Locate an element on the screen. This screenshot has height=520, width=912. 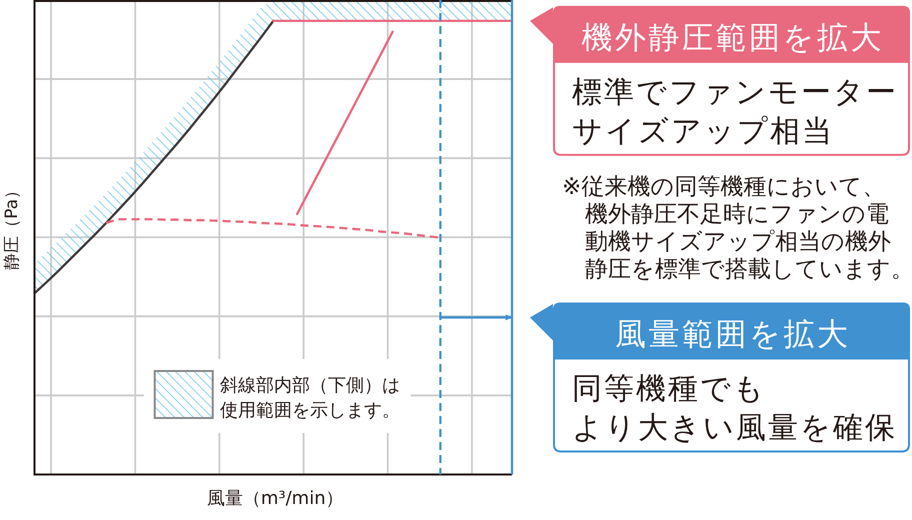
series-label: 斜線部内部（下側）は使用範囲を示します。 is located at coordinates (310, 398).